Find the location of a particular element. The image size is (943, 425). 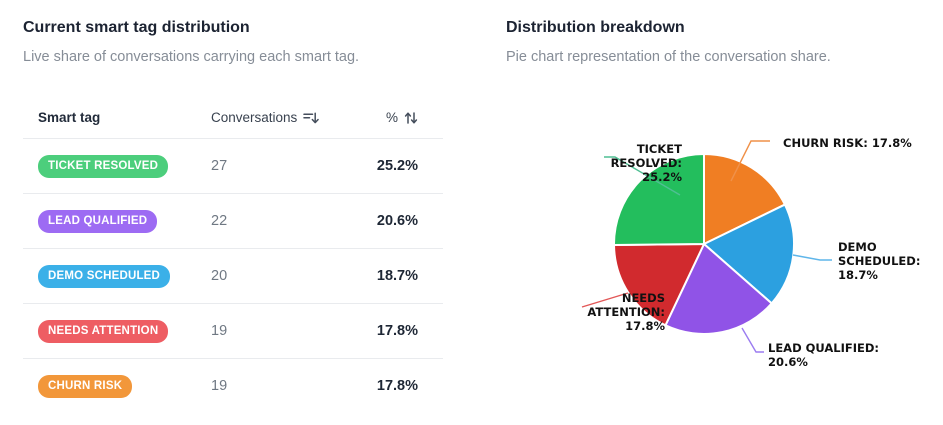

column-header-conversations: Conversations is located at coordinates (279, 117).